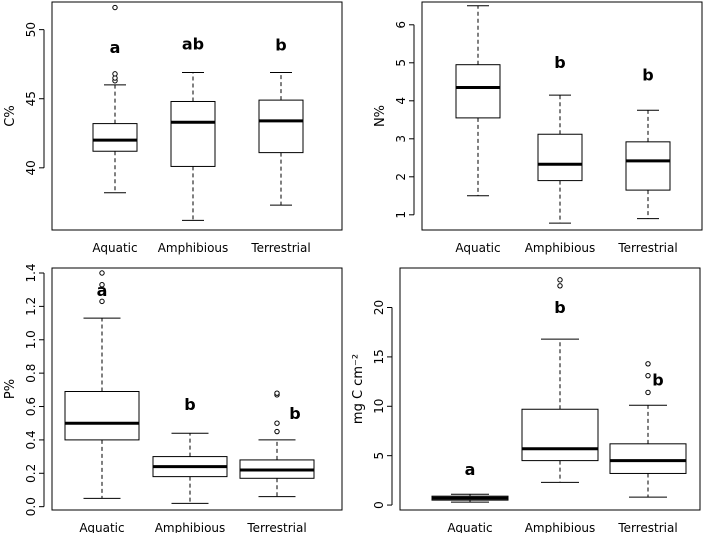 This screenshot has height=533, width=704. Describe the element at coordinates (401, 139) in the screenshot. I see `y-tick-label: 3` at that location.